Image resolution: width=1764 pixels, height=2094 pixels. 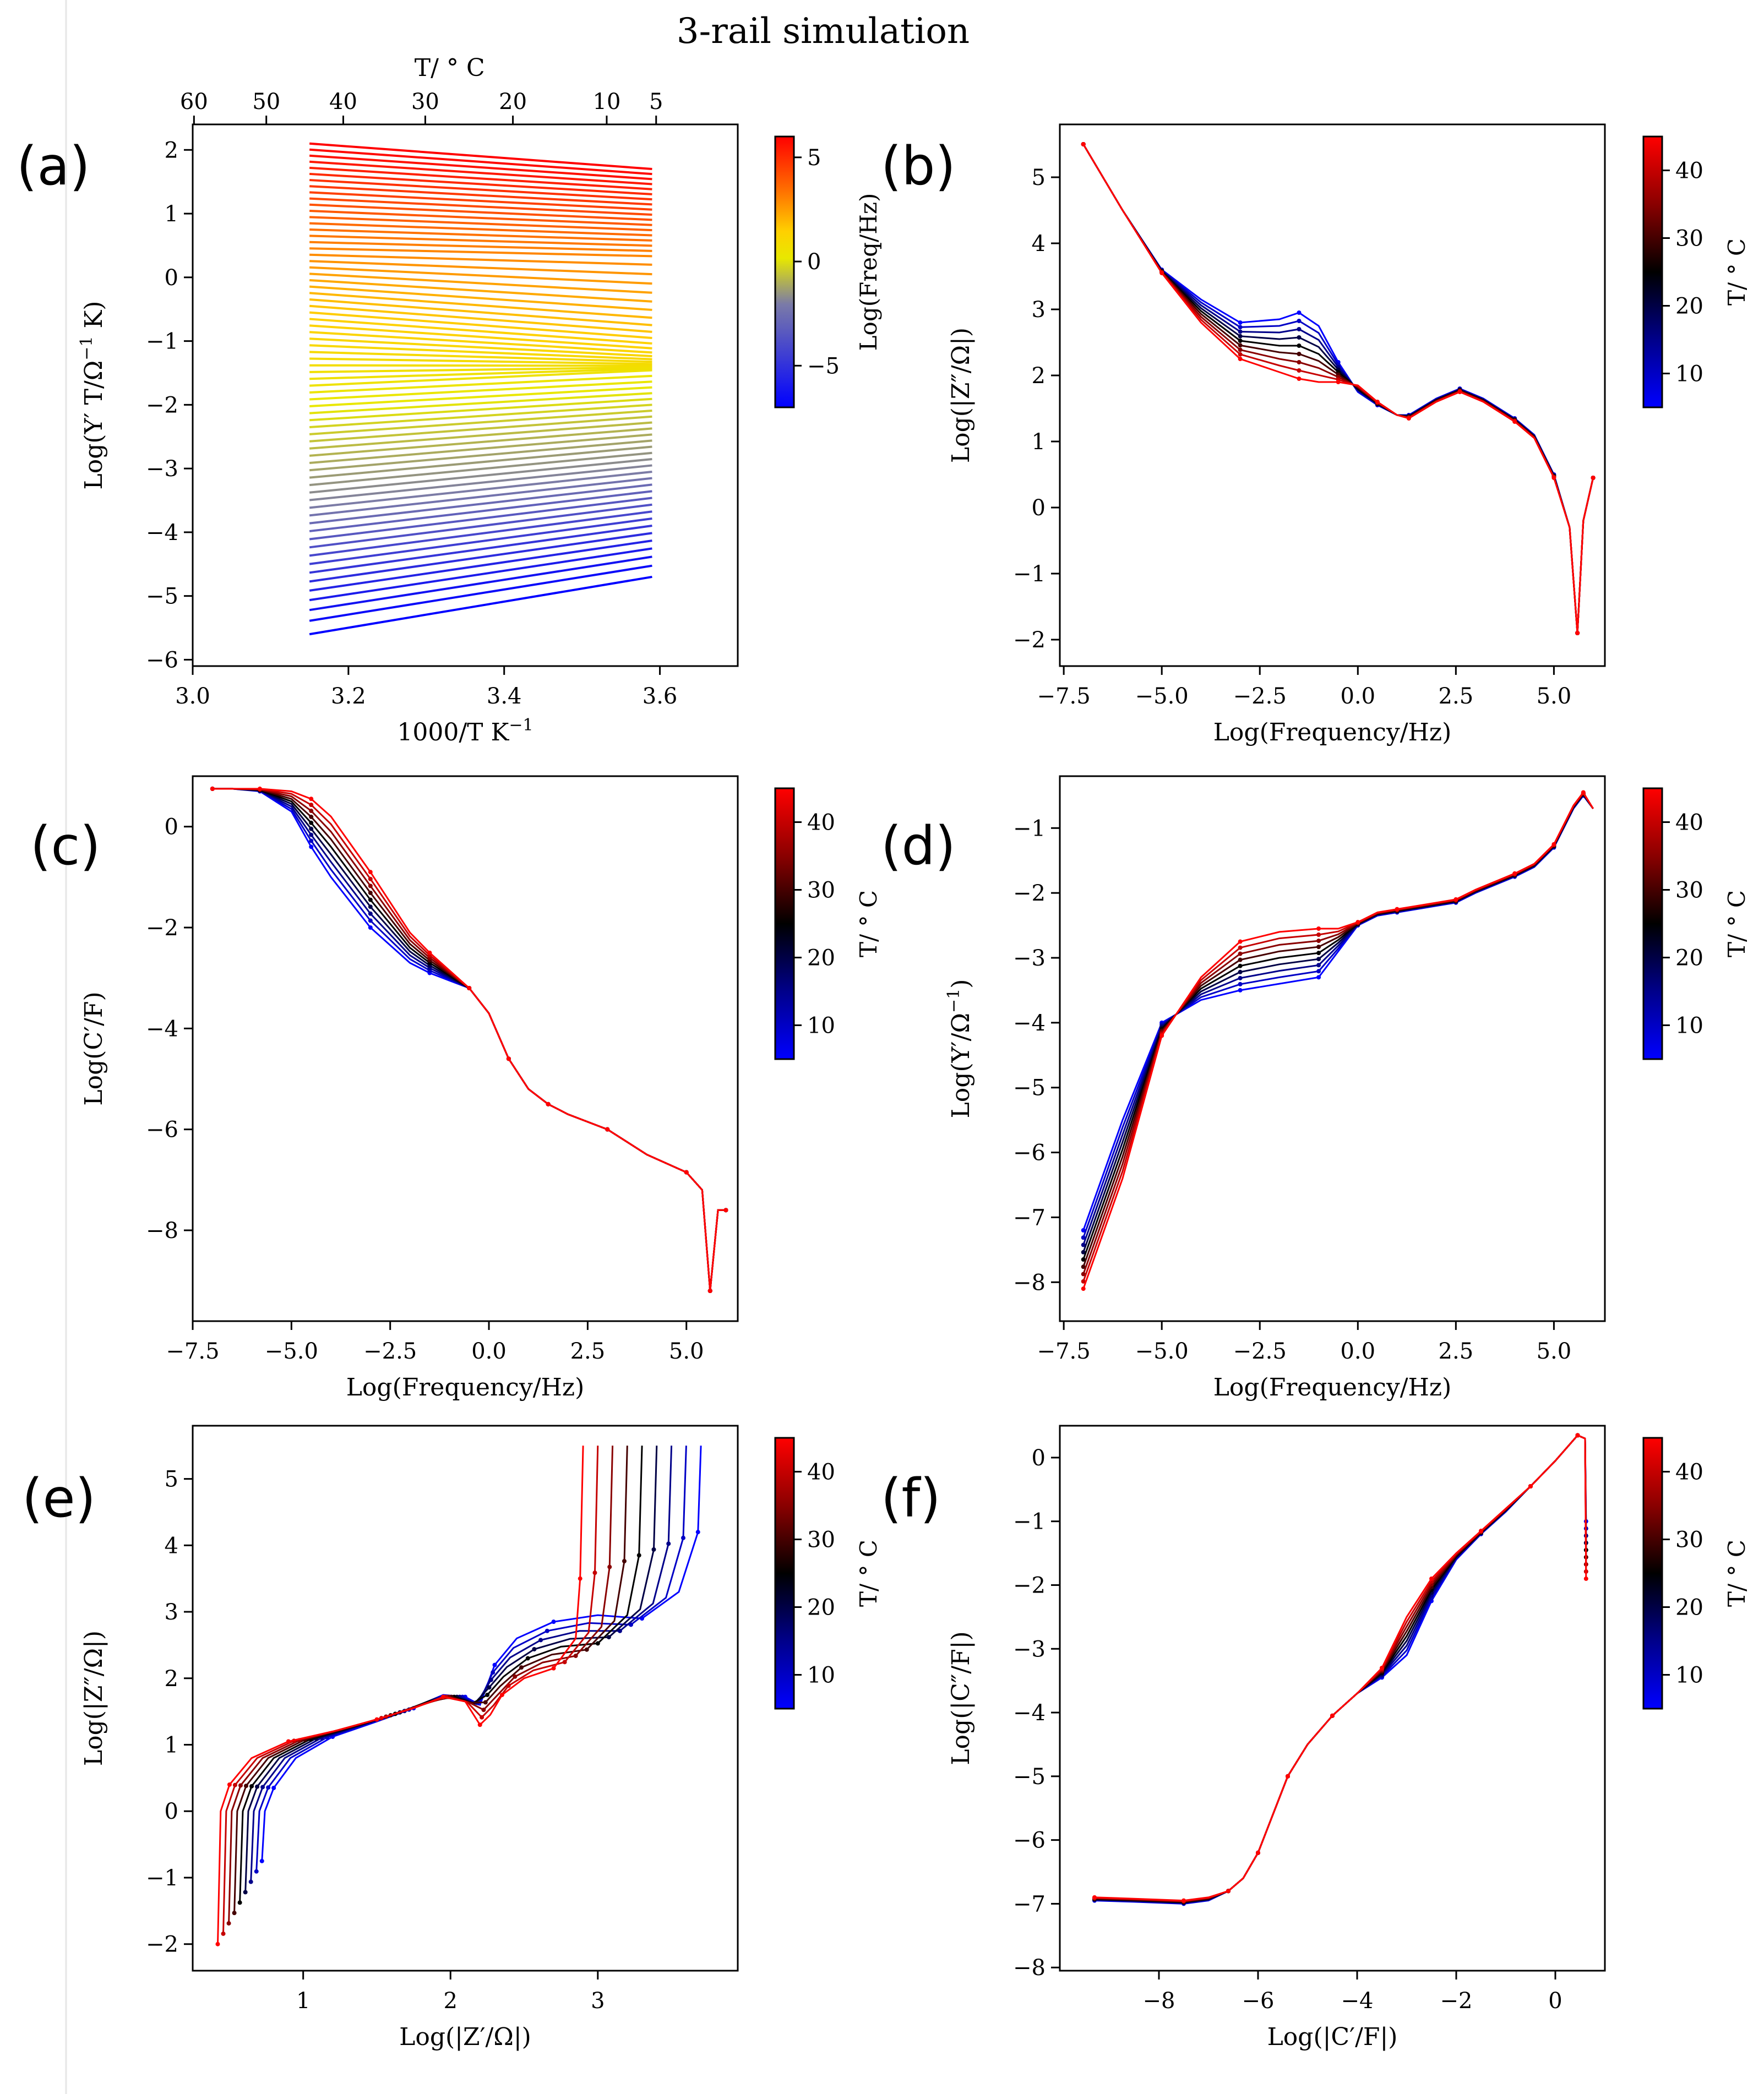 What do you see at coordinates (1162, 696) in the screenshot?
I see `x-tick-label-b: −5.0` at bounding box center [1162, 696].